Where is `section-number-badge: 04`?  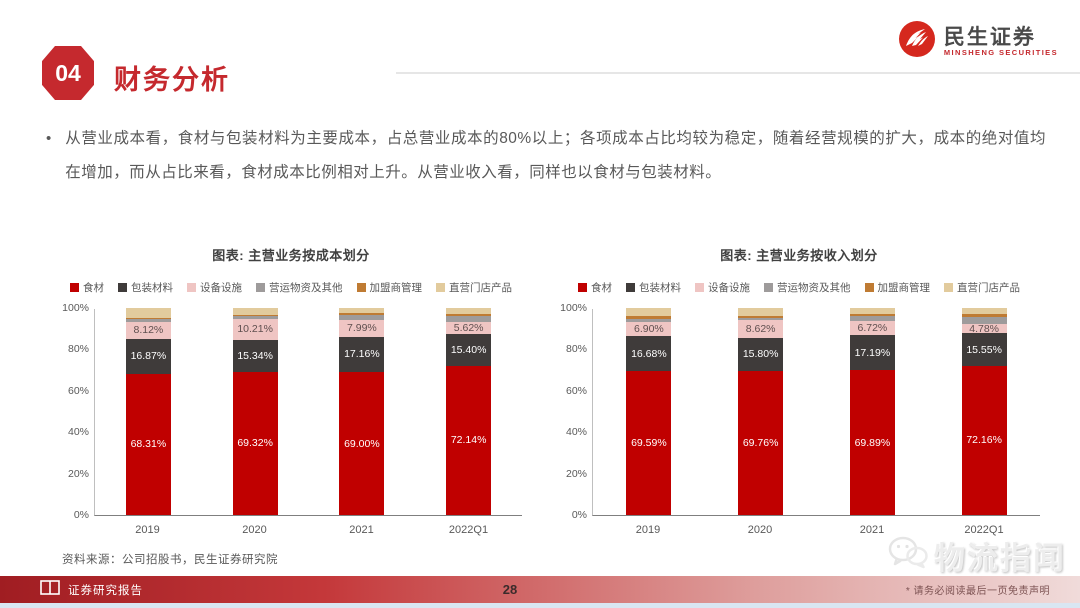 section-number-badge: 04 is located at coordinates (68, 73).